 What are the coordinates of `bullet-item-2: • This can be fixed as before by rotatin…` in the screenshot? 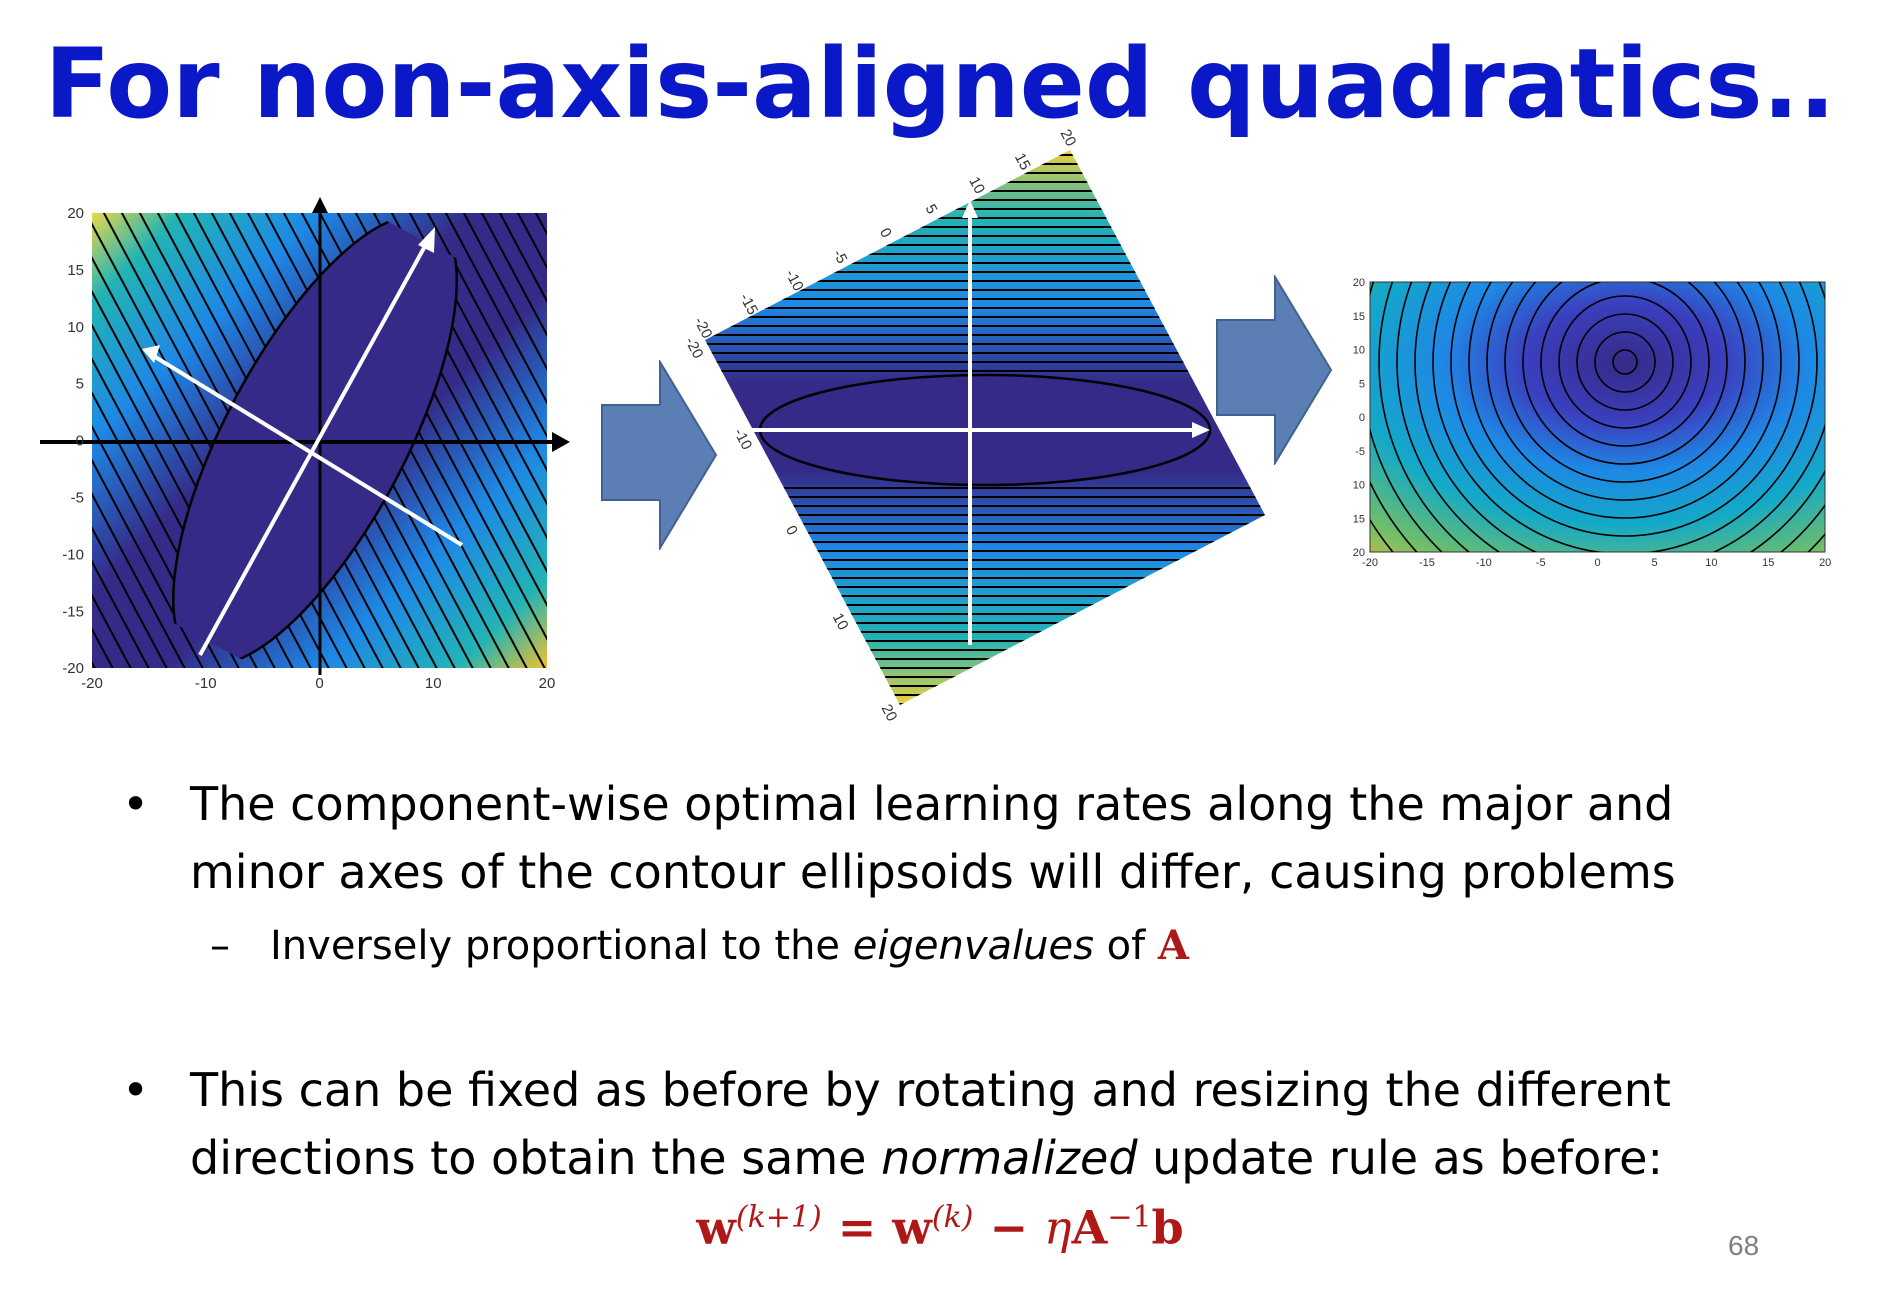 It's located at (920, 1124).